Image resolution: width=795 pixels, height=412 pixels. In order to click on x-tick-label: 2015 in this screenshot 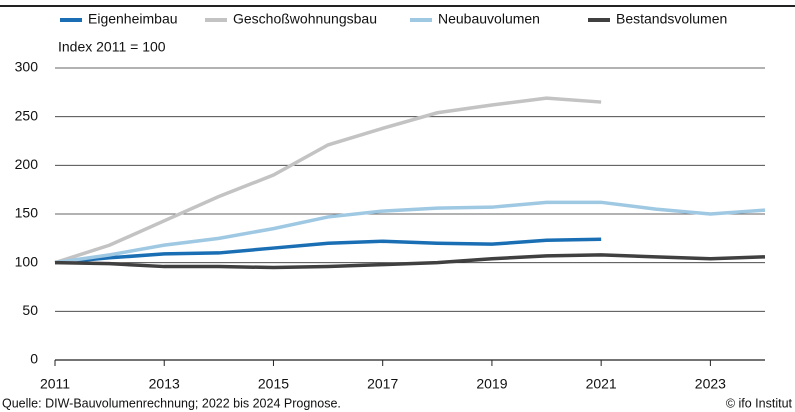, I will do `click(273, 384)`.